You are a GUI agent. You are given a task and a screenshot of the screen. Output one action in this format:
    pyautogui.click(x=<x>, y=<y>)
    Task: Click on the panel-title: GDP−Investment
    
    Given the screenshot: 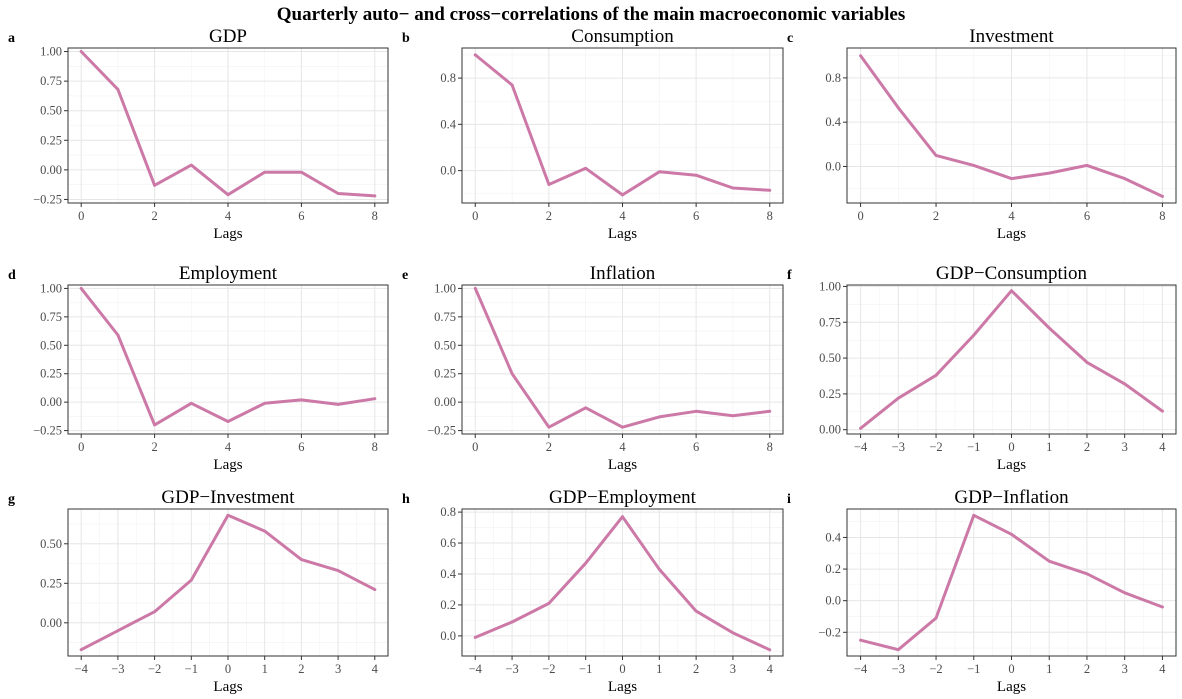 What is the action you would take?
    pyautogui.click(x=228, y=497)
    